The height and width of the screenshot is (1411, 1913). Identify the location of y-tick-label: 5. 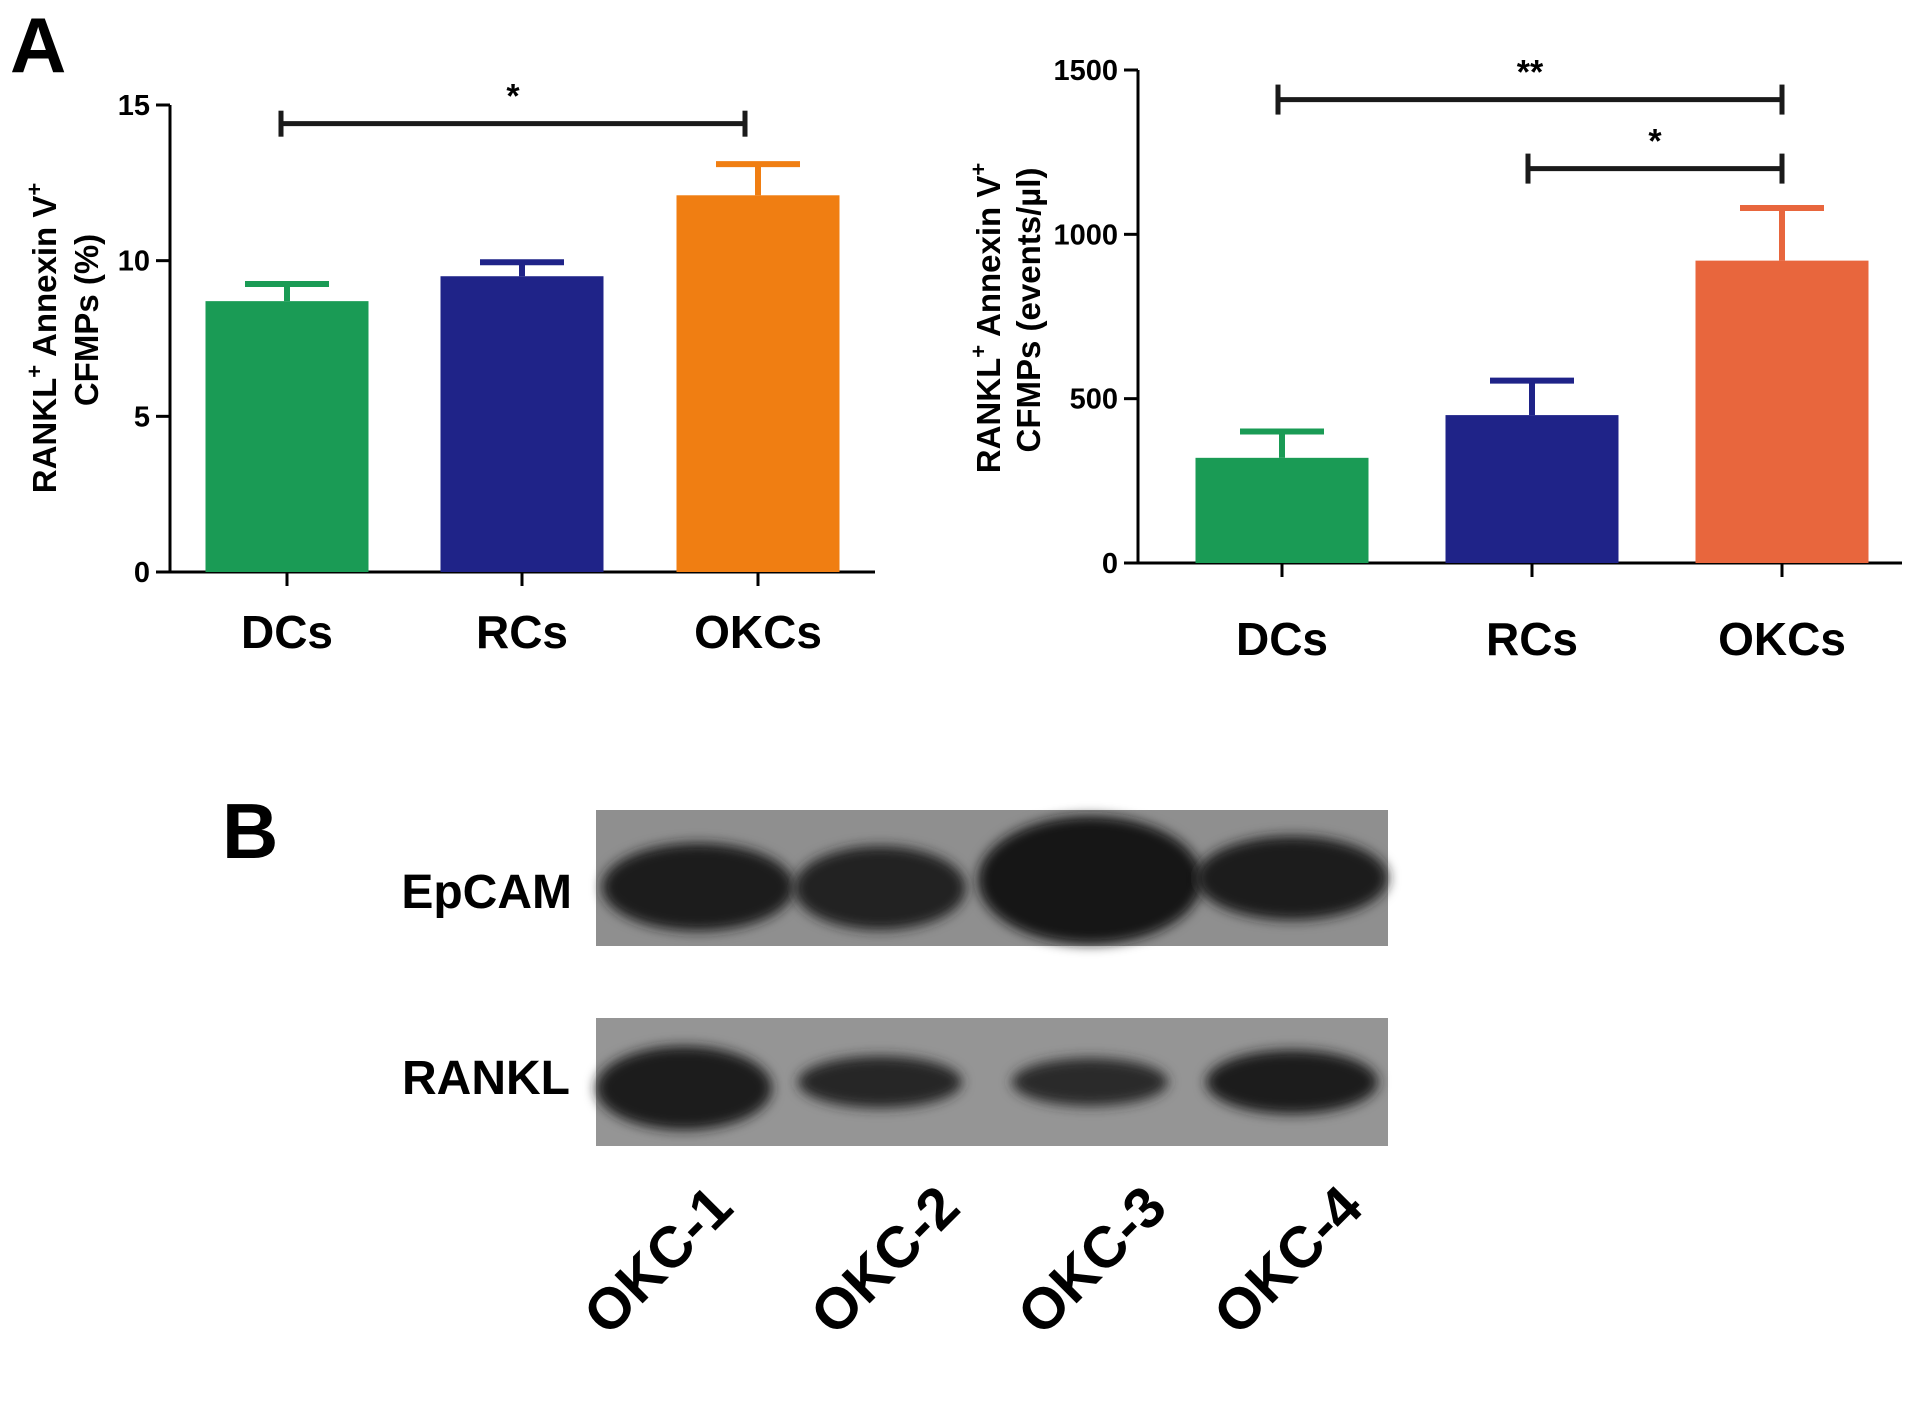
(142, 417).